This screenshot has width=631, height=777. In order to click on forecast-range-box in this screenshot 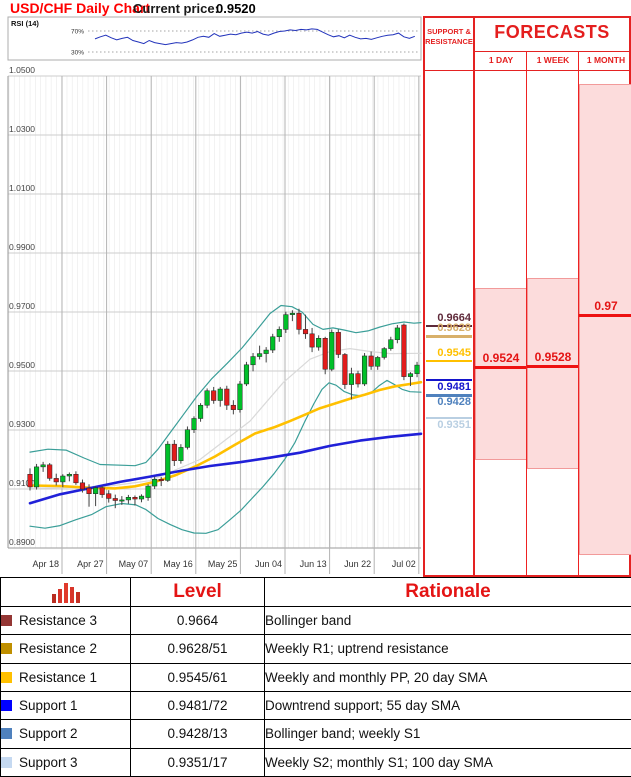, I will do `click(501, 374)`.